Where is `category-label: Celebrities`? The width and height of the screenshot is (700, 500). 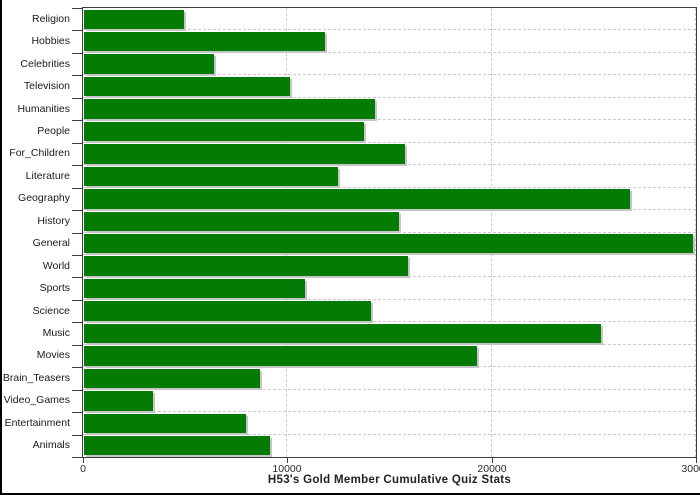 category-label: Celebrities is located at coordinates (45, 63).